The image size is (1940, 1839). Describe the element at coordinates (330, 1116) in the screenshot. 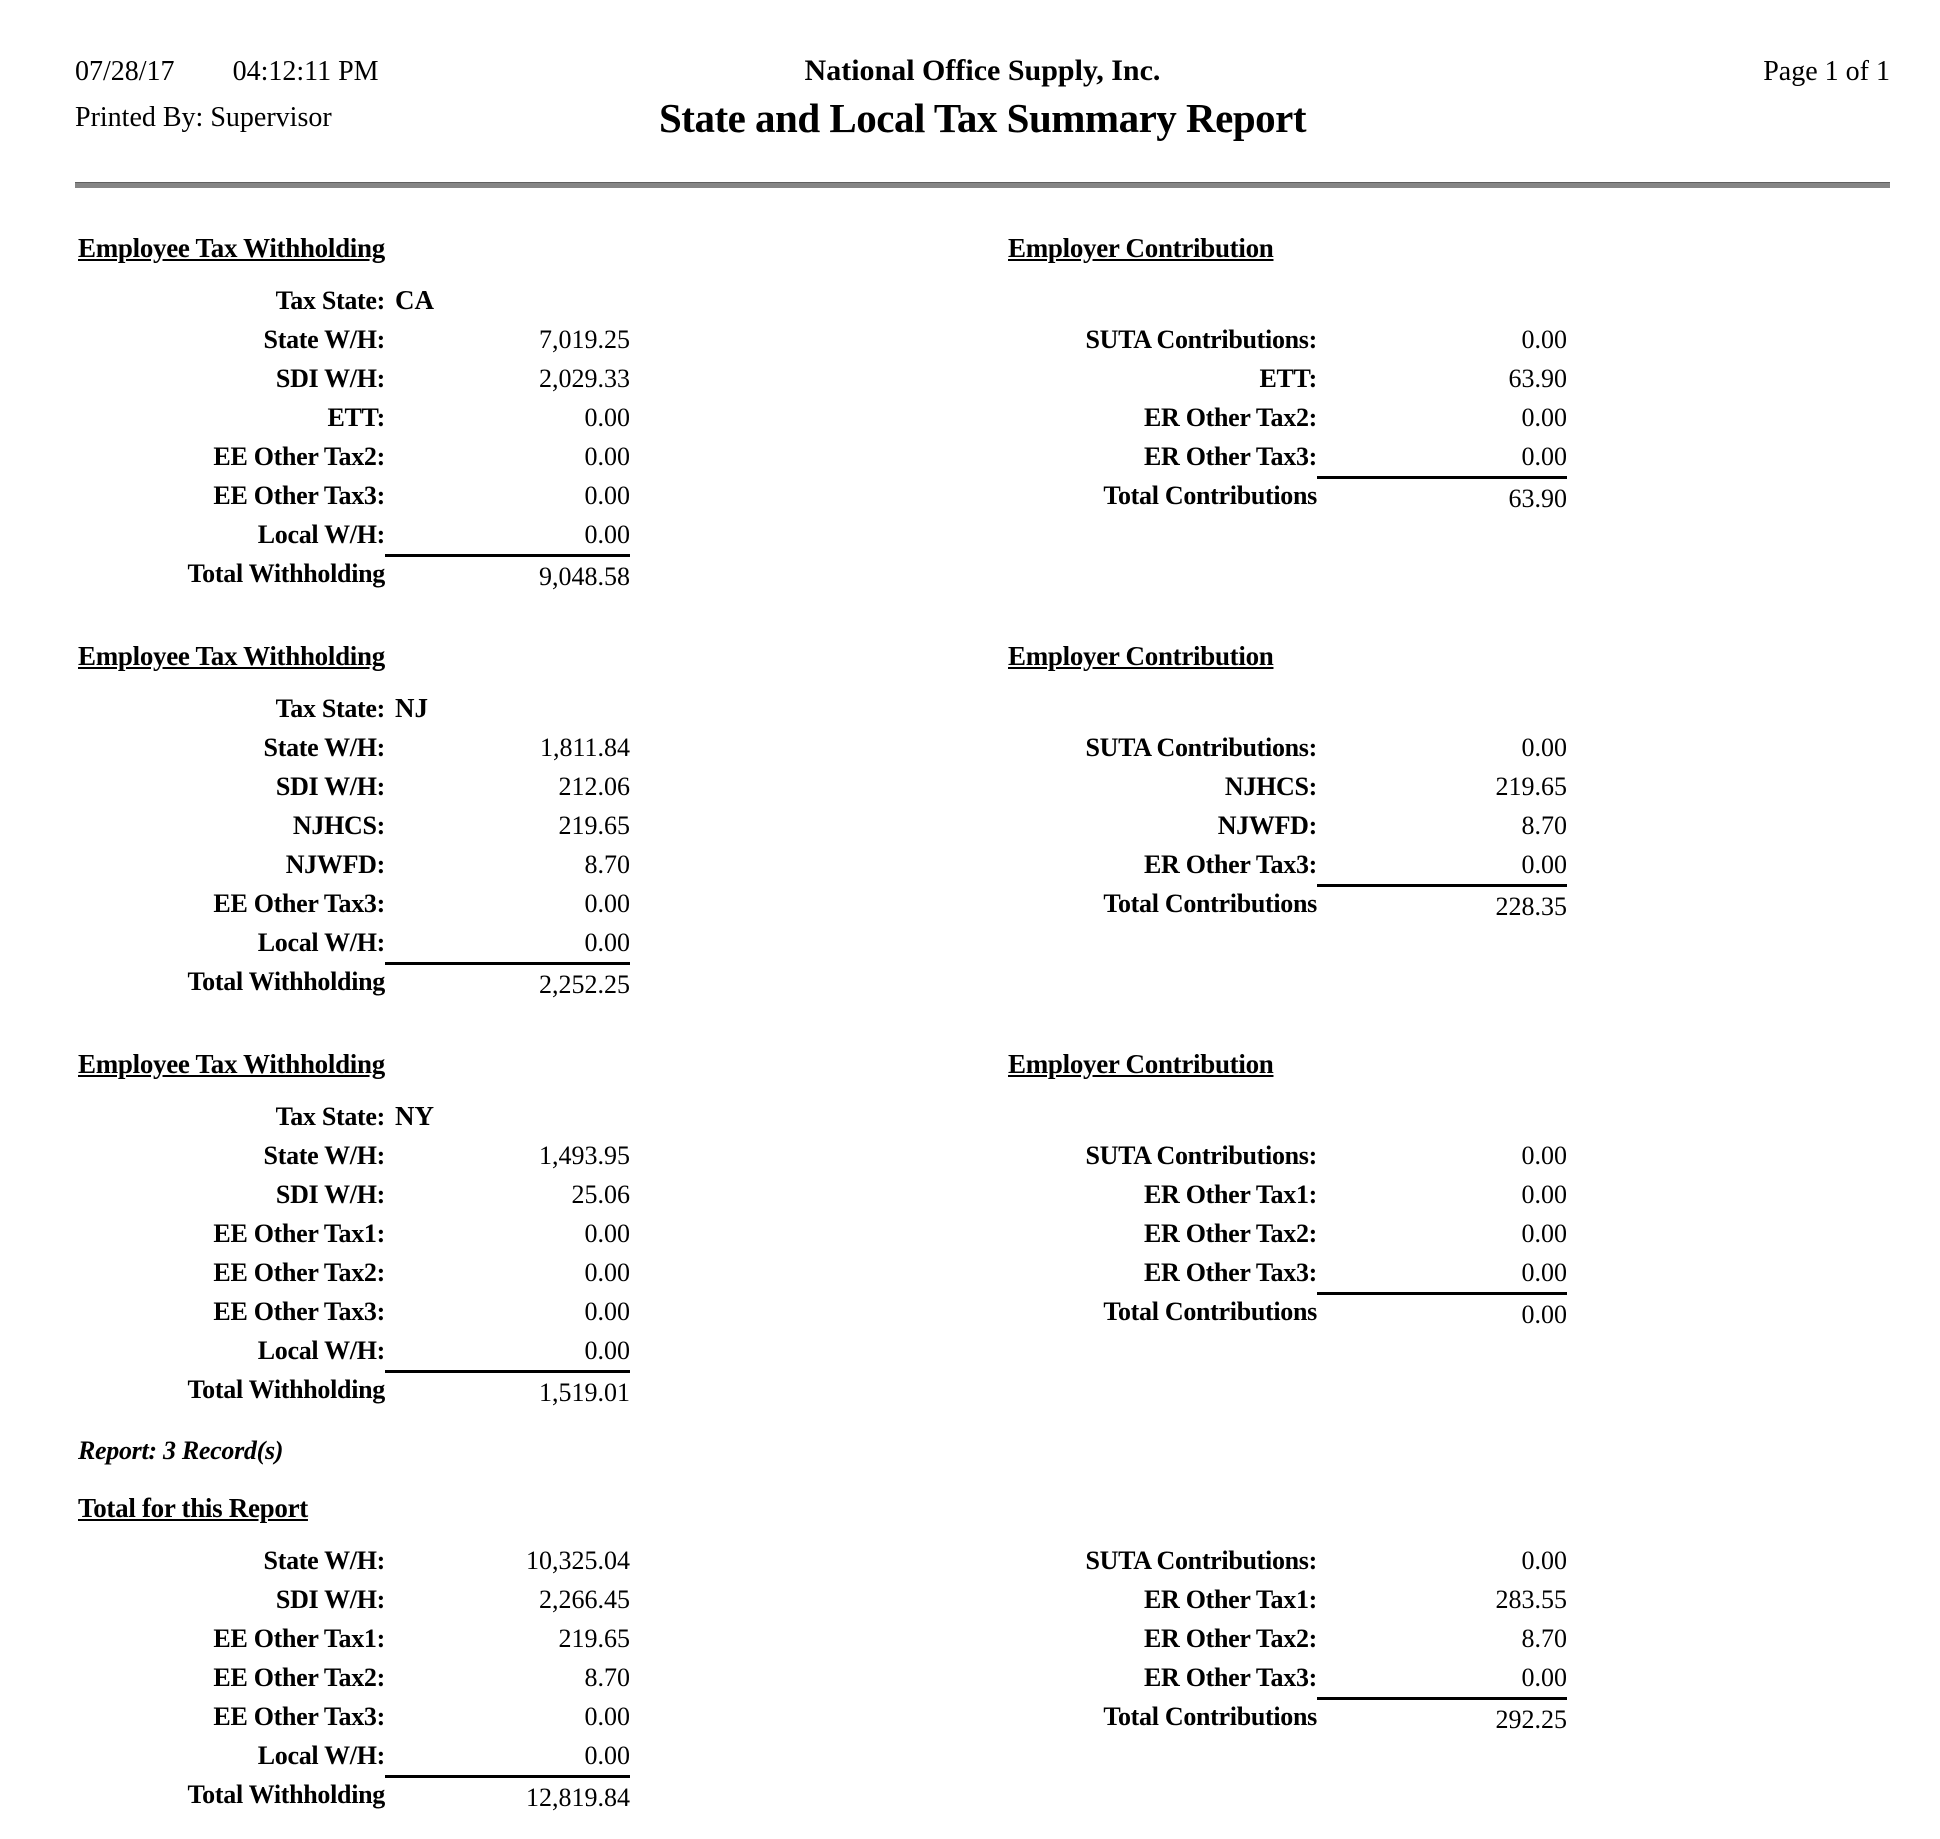

I see `tax-state-label: Tax State:` at that location.